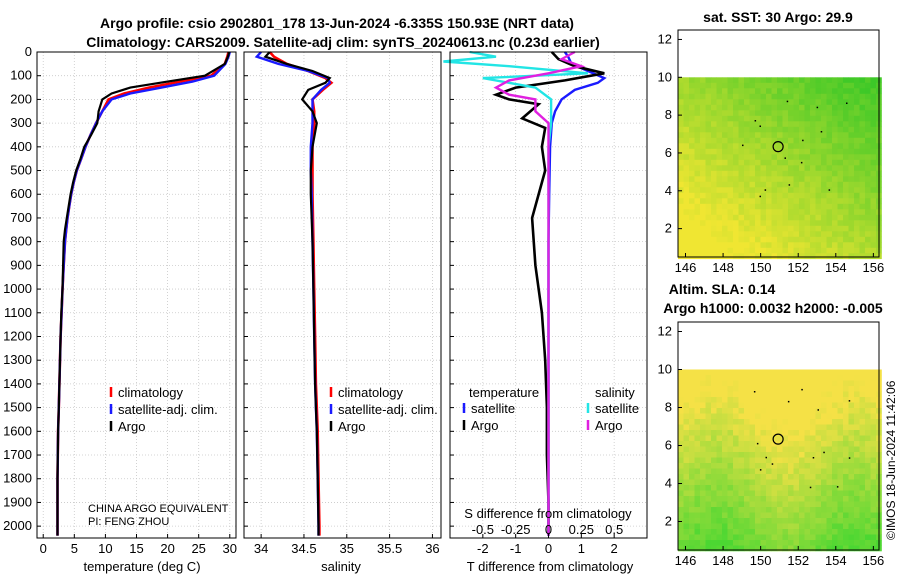 The width and height of the screenshot is (900, 580). Describe the element at coordinates (801, 162) in the screenshot. I see `island-speck` at that location.